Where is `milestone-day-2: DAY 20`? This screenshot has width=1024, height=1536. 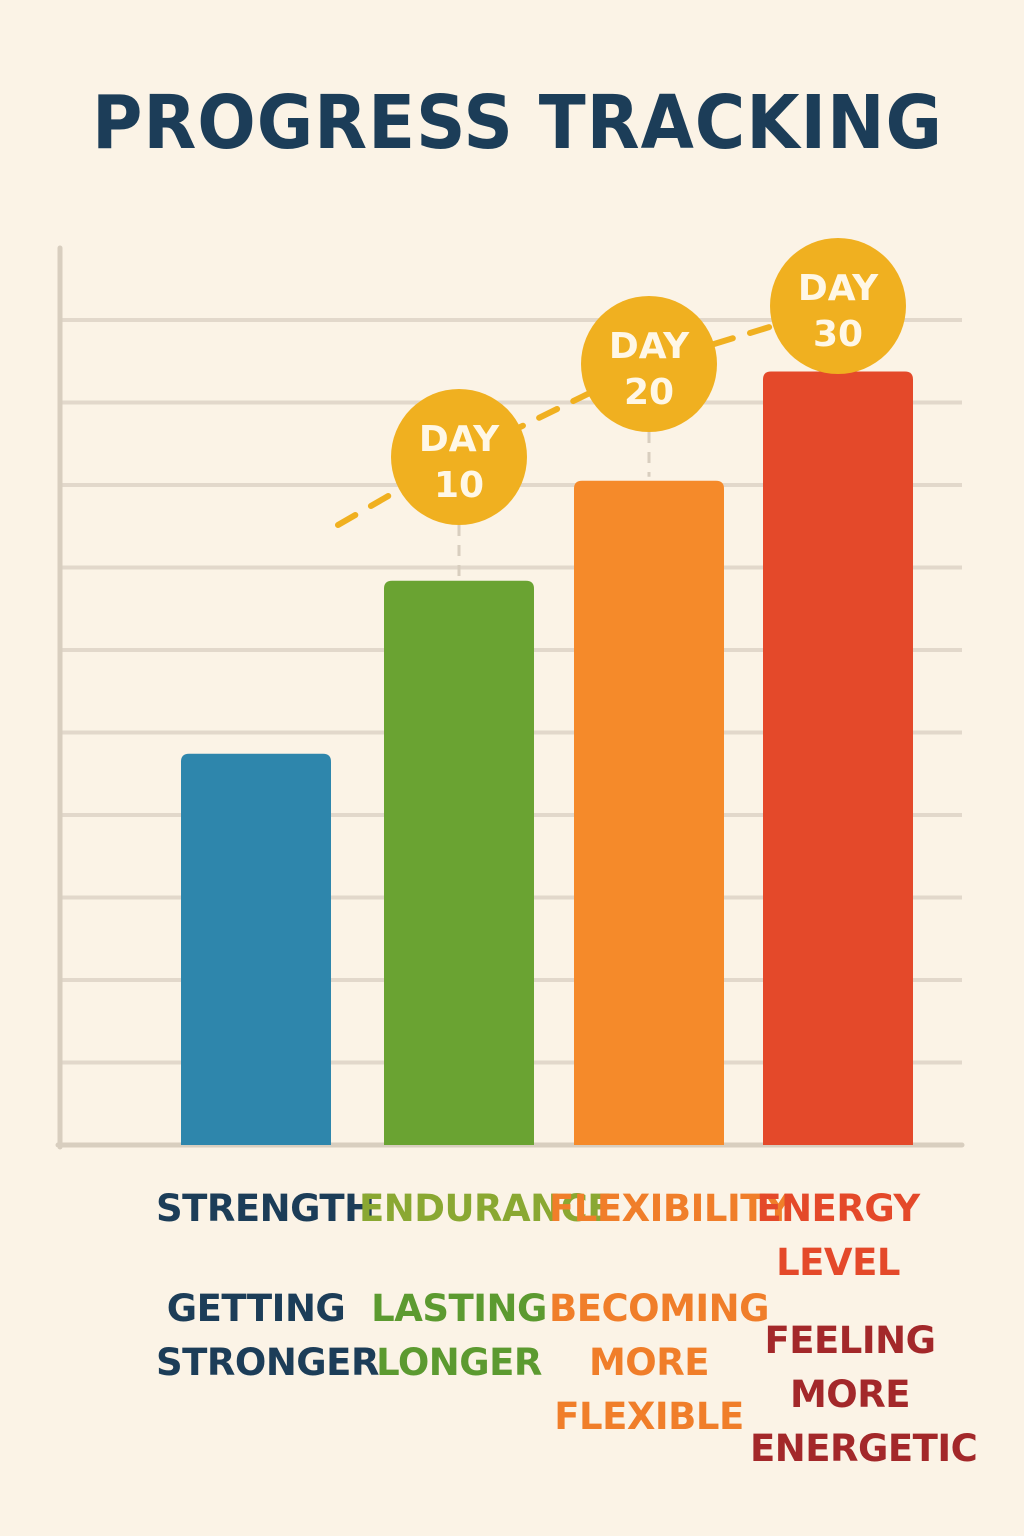 milestone-day-2: DAY 20 is located at coordinates (649, 364).